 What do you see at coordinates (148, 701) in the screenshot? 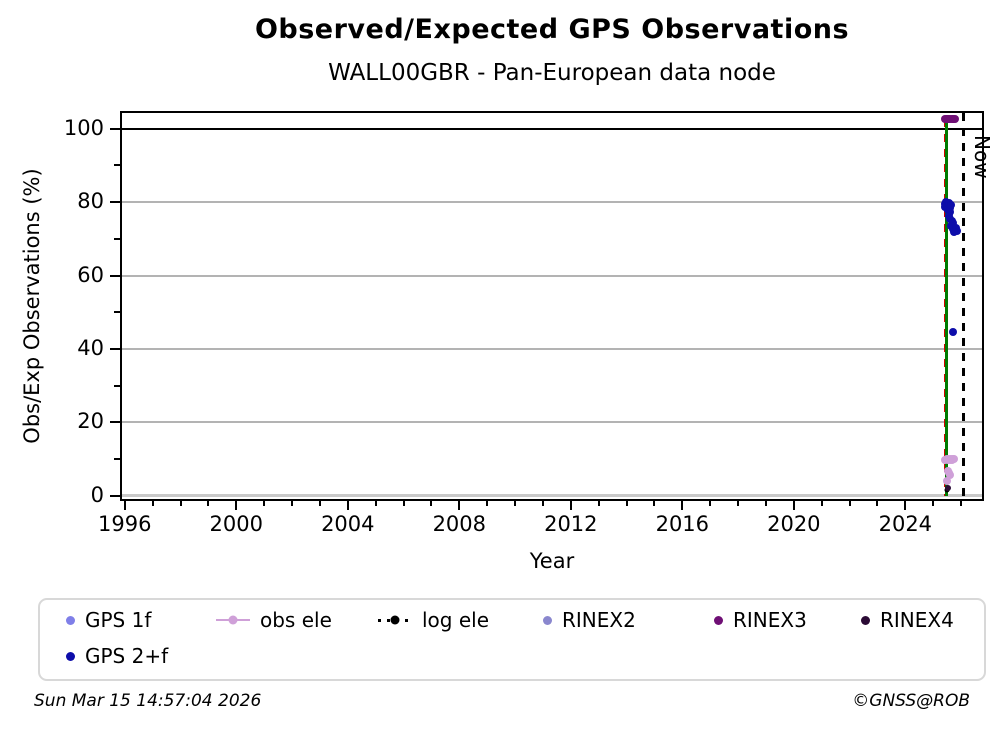
I see `footer-timestamp: Sun Mar 15 14:57:04 2026` at bounding box center [148, 701].